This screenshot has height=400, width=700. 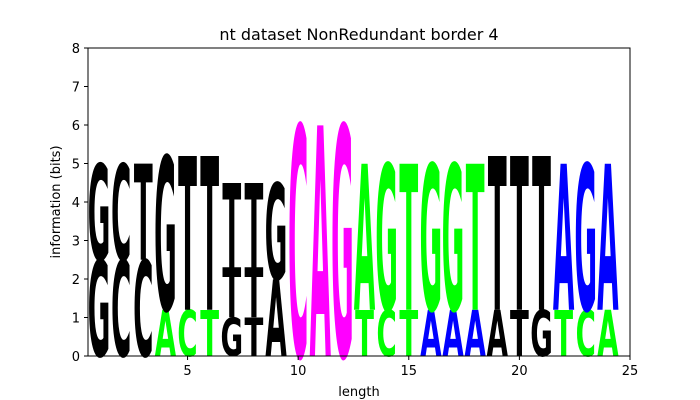 What do you see at coordinates (275, 320) in the screenshot?
I see `logo-letter-9-0: A` at bounding box center [275, 320].